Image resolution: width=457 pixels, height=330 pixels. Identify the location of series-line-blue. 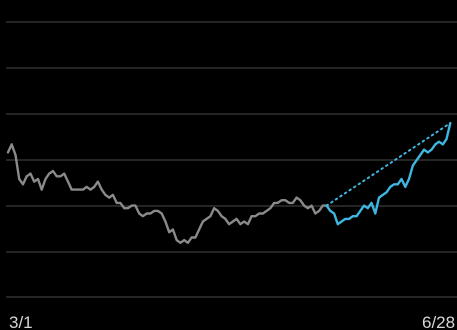
(388, 173).